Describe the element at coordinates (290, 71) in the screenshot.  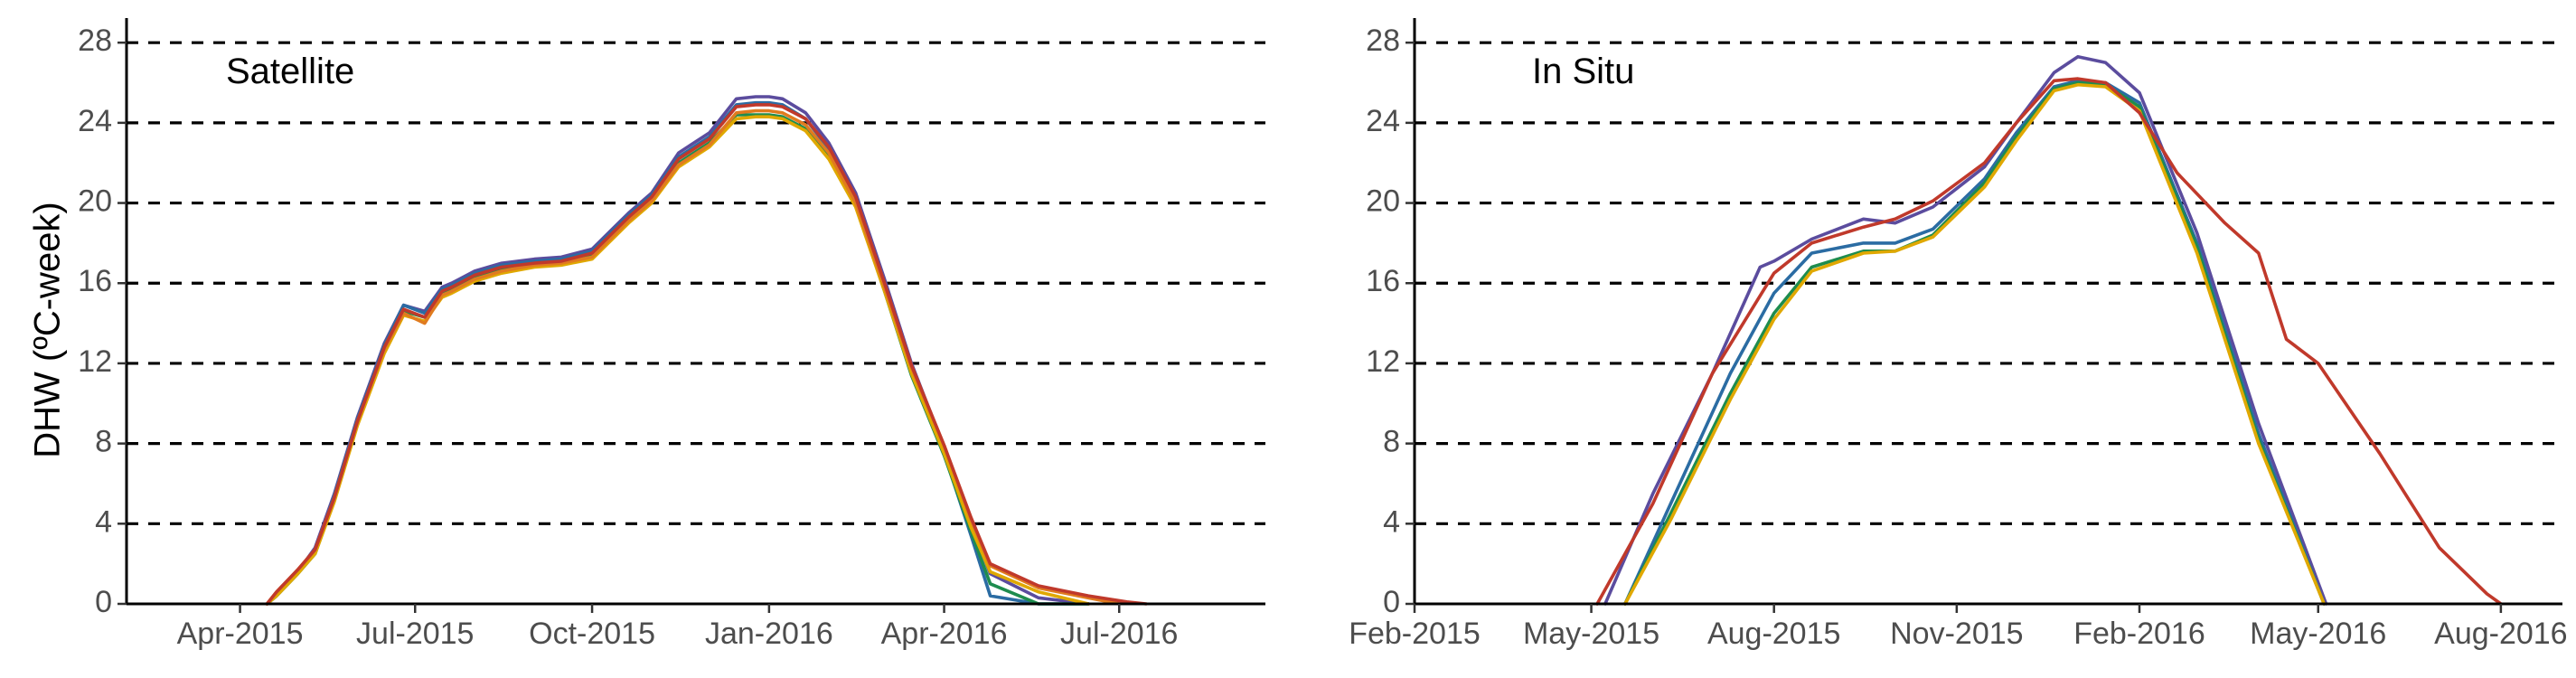
I see `satellite-panel-title: Satellite` at that location.